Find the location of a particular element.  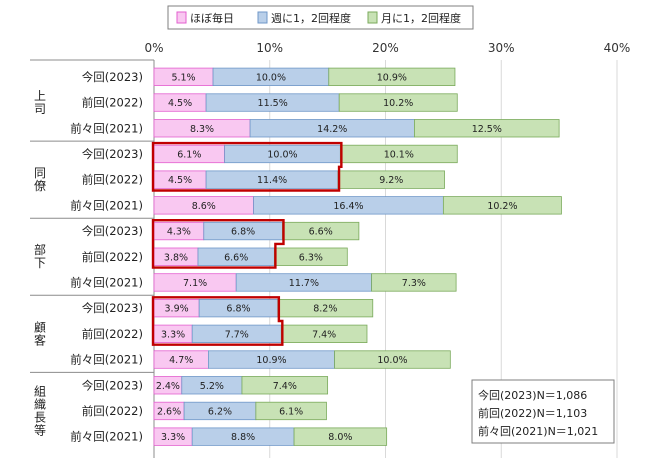

data-label: 8.0% is located at coordinates (340, 437).